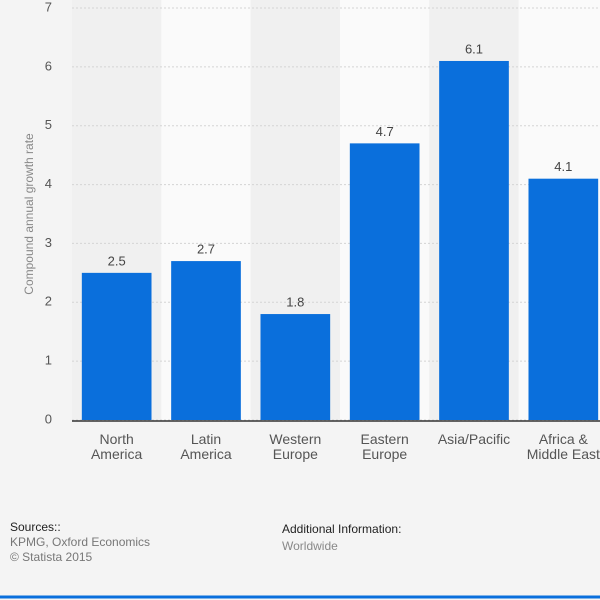 This screenshot has width=600, height=600. Describe the element at coordinates (206, 446) in the screenshot. I see `x-tick-label: Latin America` at that location.